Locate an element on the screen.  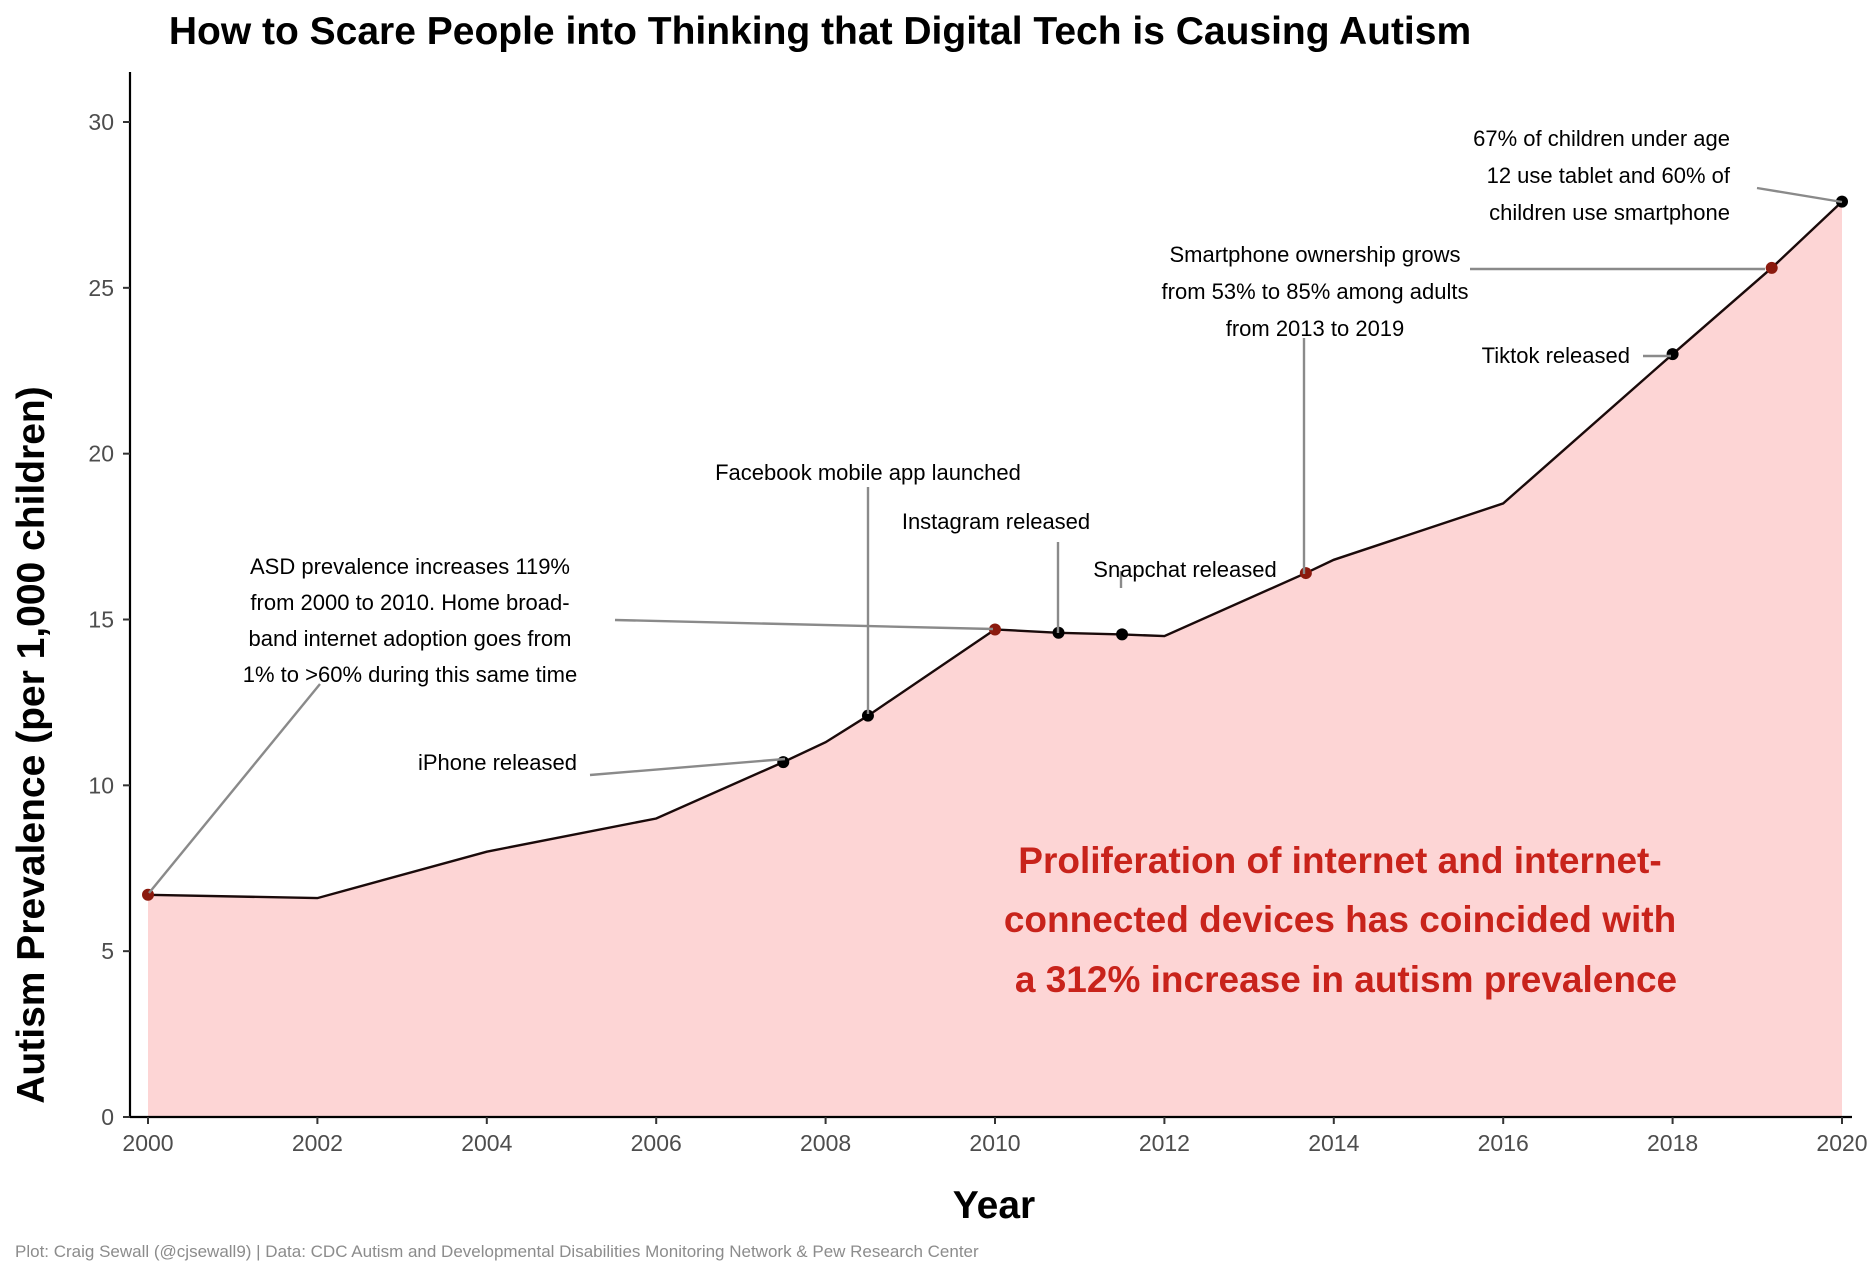
y-tick-label: 30 is located at coordinates (101, 122).